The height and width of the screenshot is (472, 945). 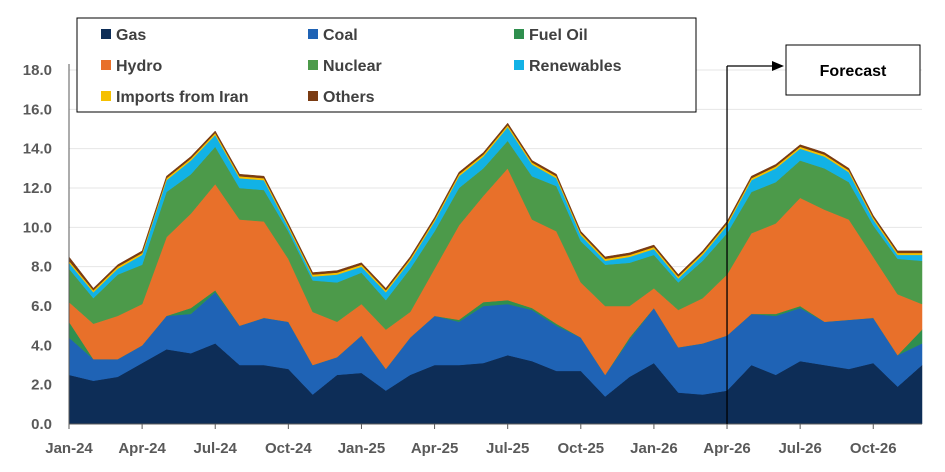 I want to click on x-tick-label: Apr-26, so click(x=727, y=448).